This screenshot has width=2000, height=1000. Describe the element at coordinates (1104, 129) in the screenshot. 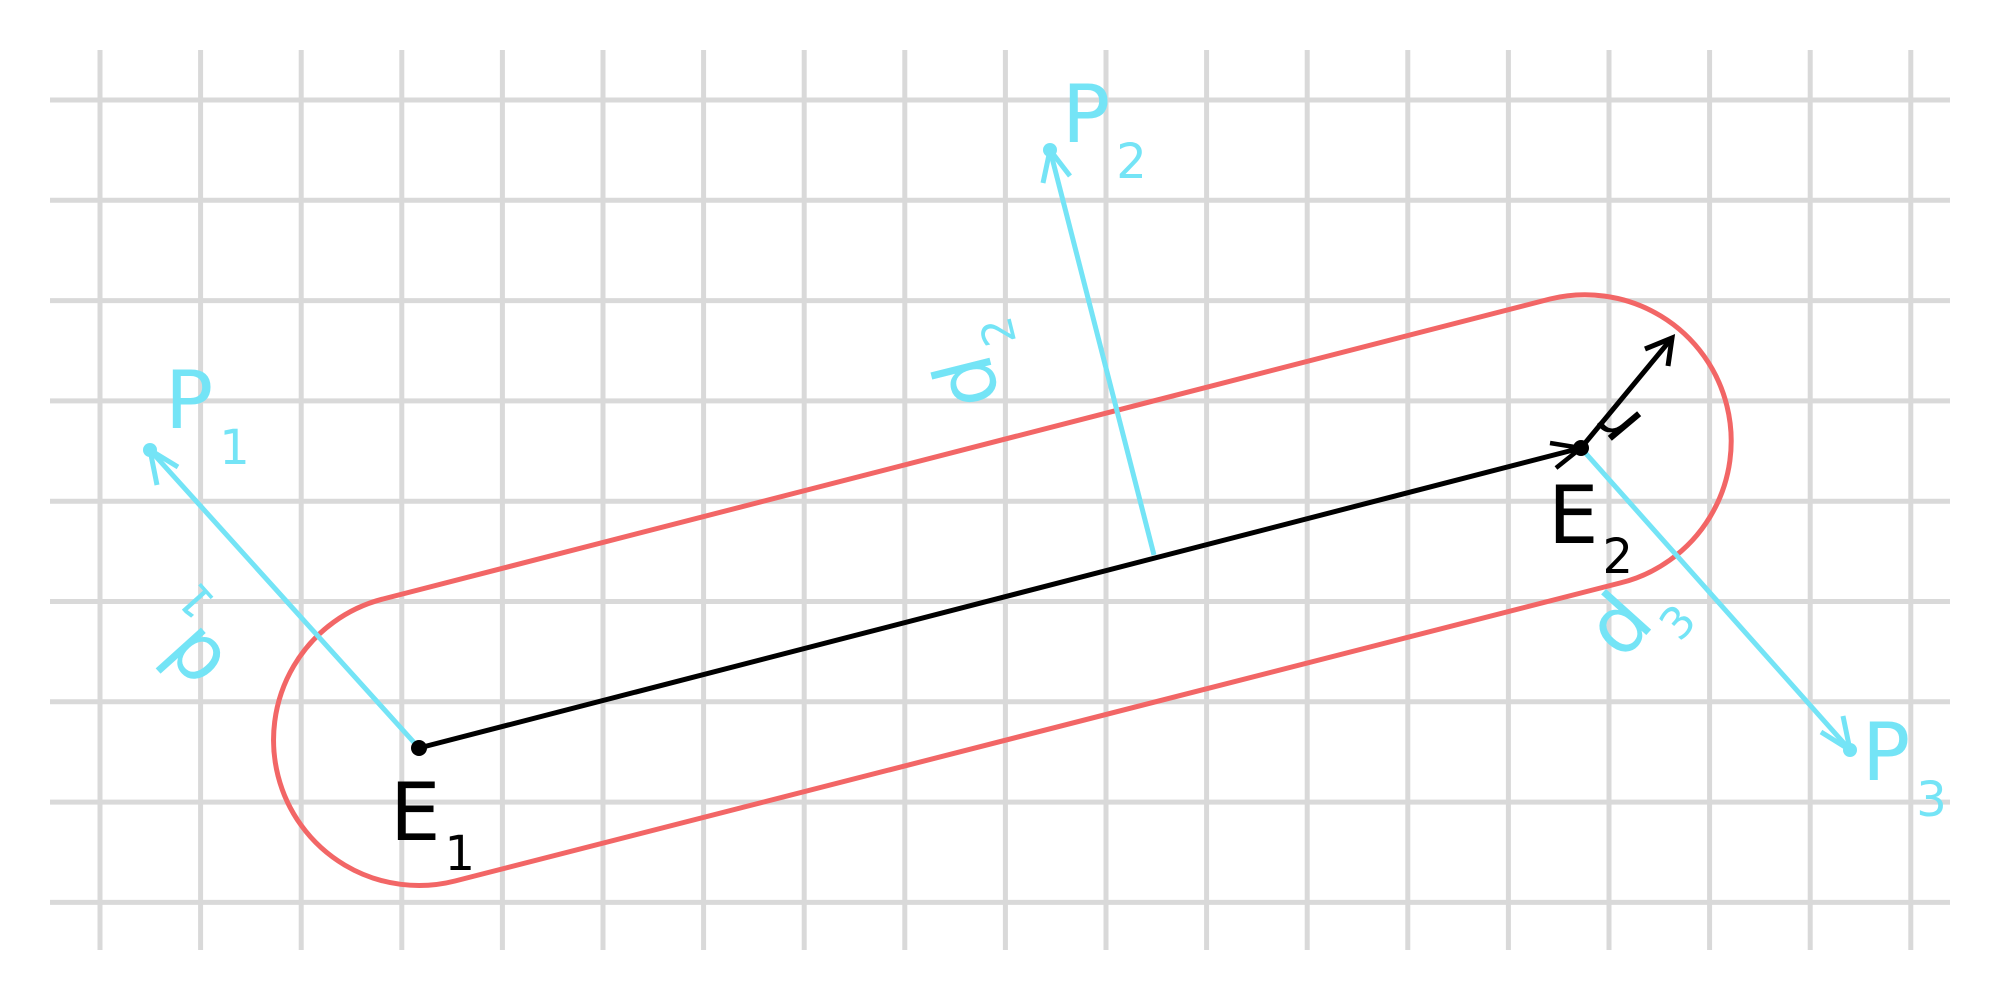

I see `label-p2: P2` at that location.